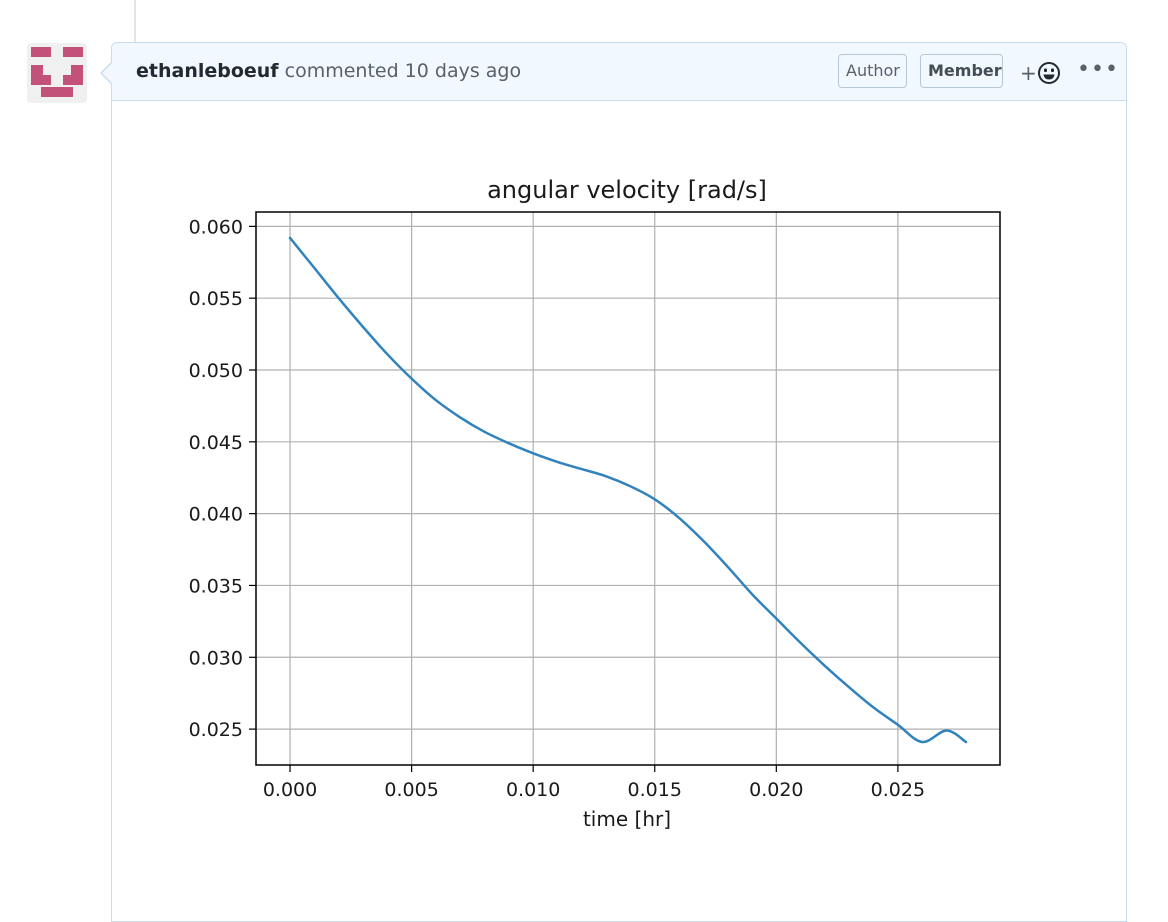 The width and height of the screenshot is (1168, 922). Describe the element at coordinates (222, 478) in the screenshot. I see `y-axis: 0.025 0.030 0.035 0.040 0.045 0.050 0.055 0.060` at that location.